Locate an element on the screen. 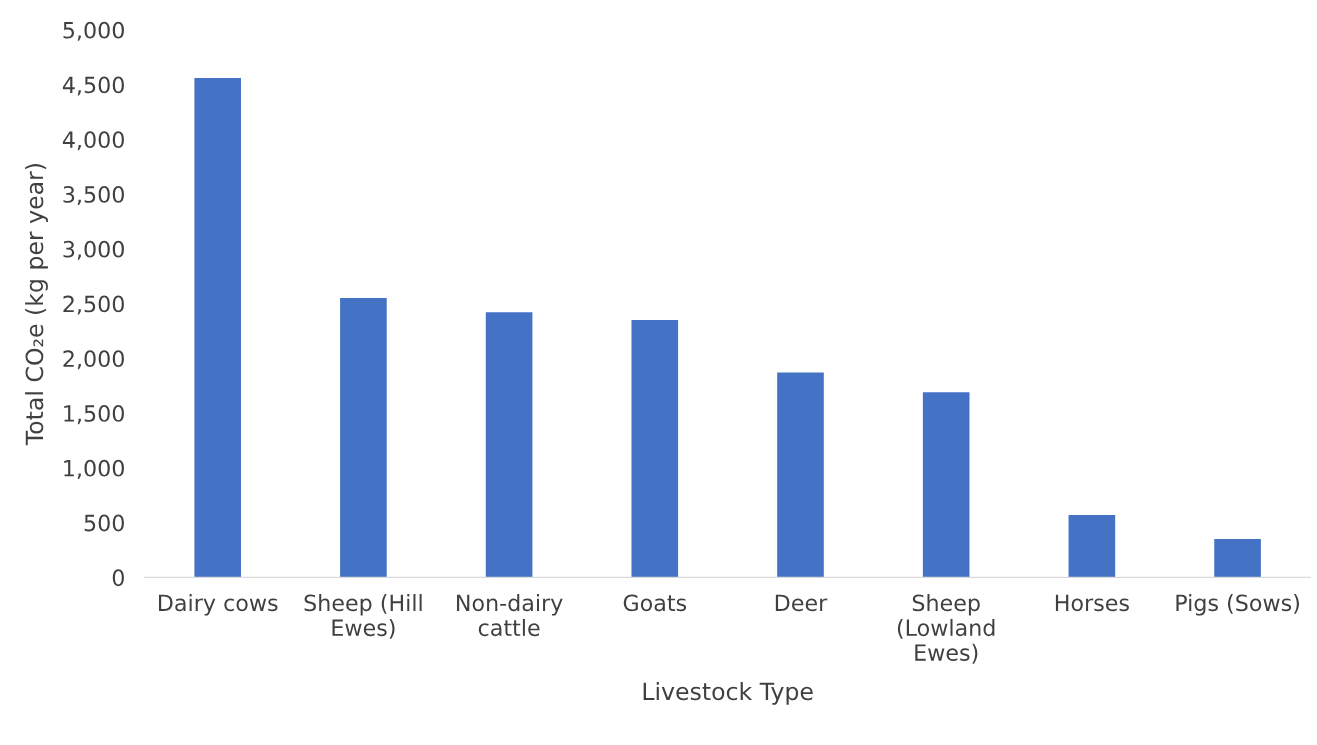  x-tick-label: Sheep (Hill Ewes) is located at coordinates (363, 616).